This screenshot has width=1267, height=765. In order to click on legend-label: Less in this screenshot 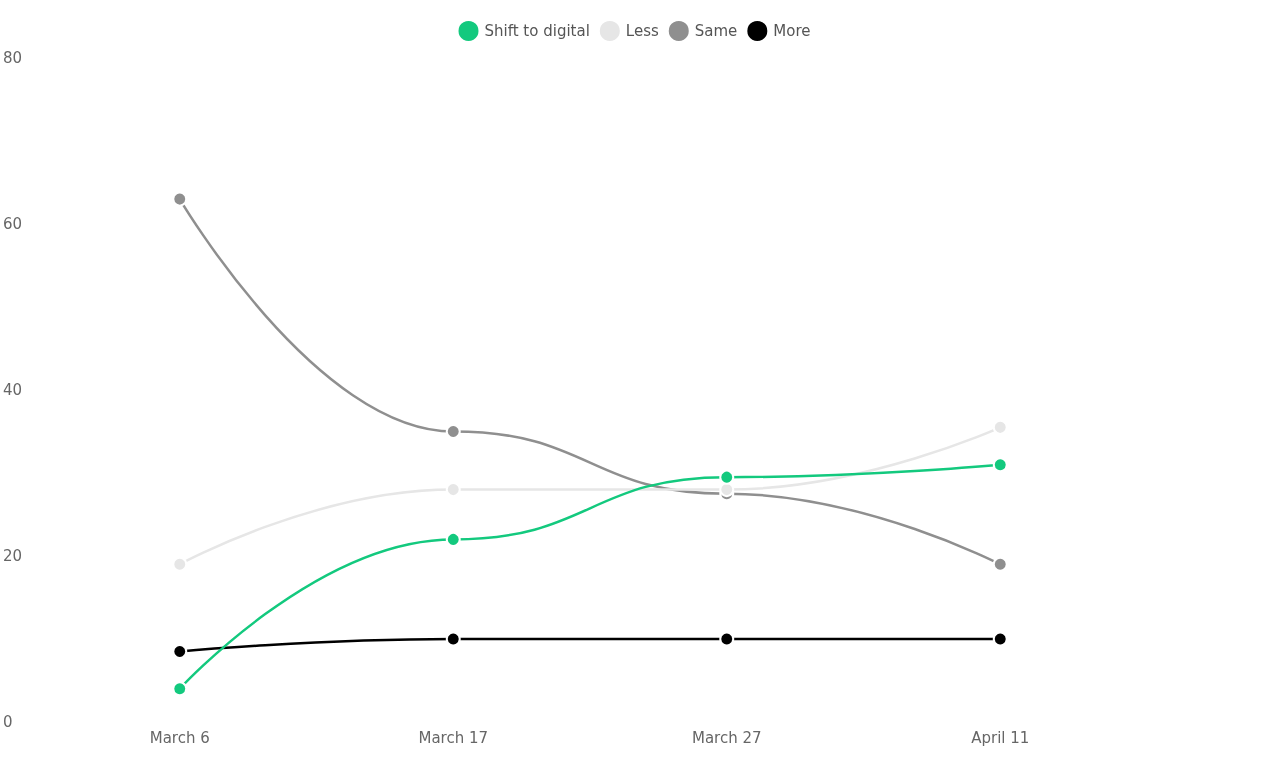, I will do `click(642, 31)`.